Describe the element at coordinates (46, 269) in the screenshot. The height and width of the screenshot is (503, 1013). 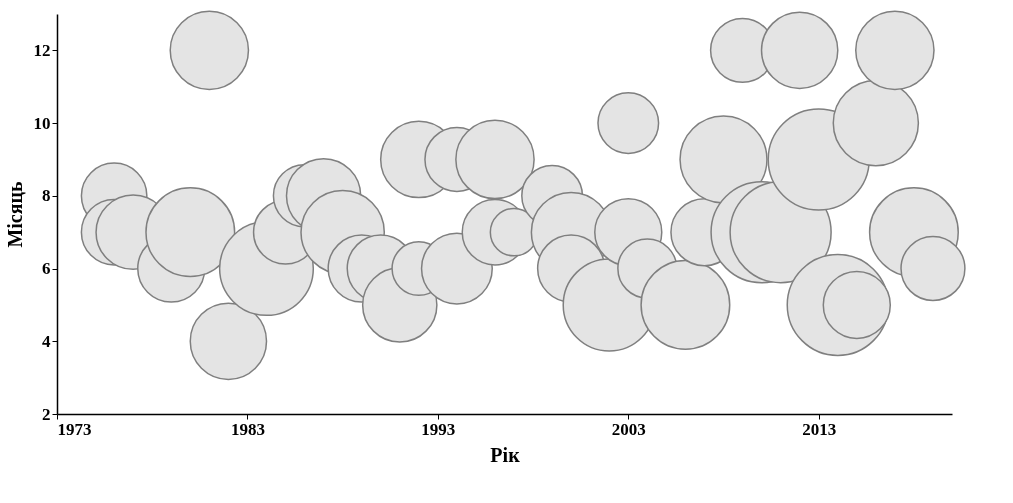
I see `y-tick-label: 6` at that location.